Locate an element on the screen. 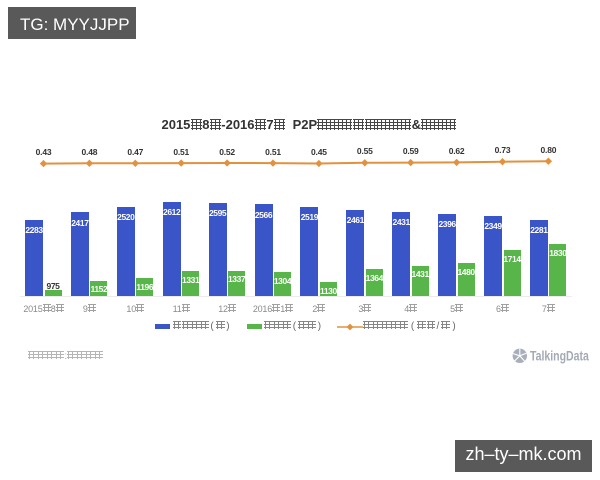  svg-text: TalkingData is located at coordinates (559, 356).